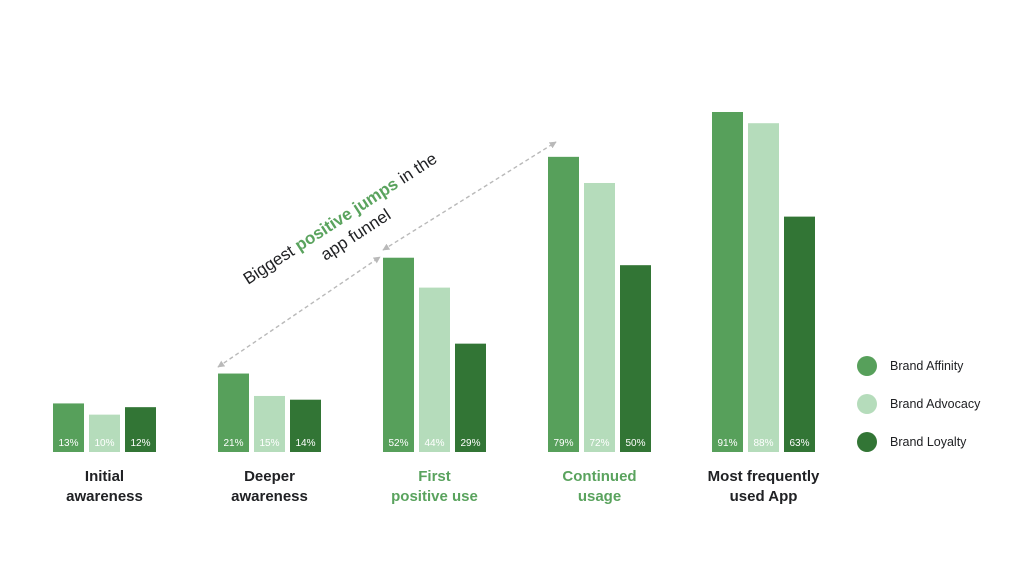 The height and width of the screenshot is (569, 1024). What do you see at coordinates (269, 476) in the screenshot?
I see `category-label: Deeper` at bounding box center [269, 476].